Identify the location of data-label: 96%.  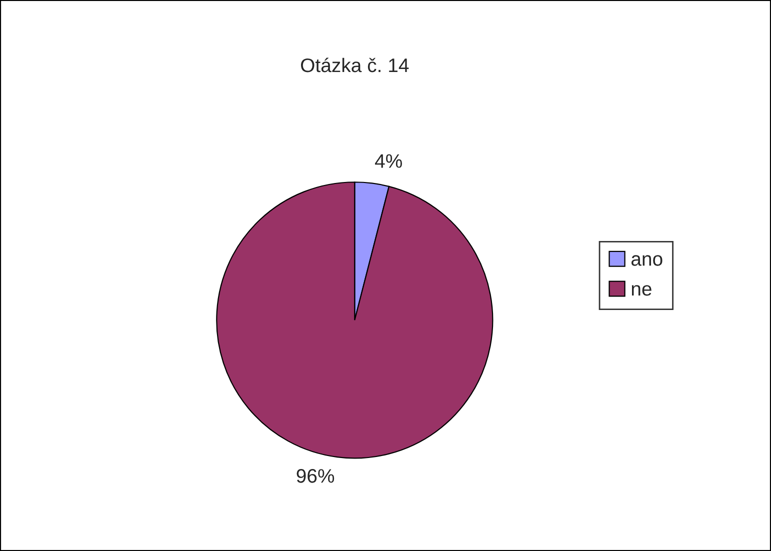
(315, 476).